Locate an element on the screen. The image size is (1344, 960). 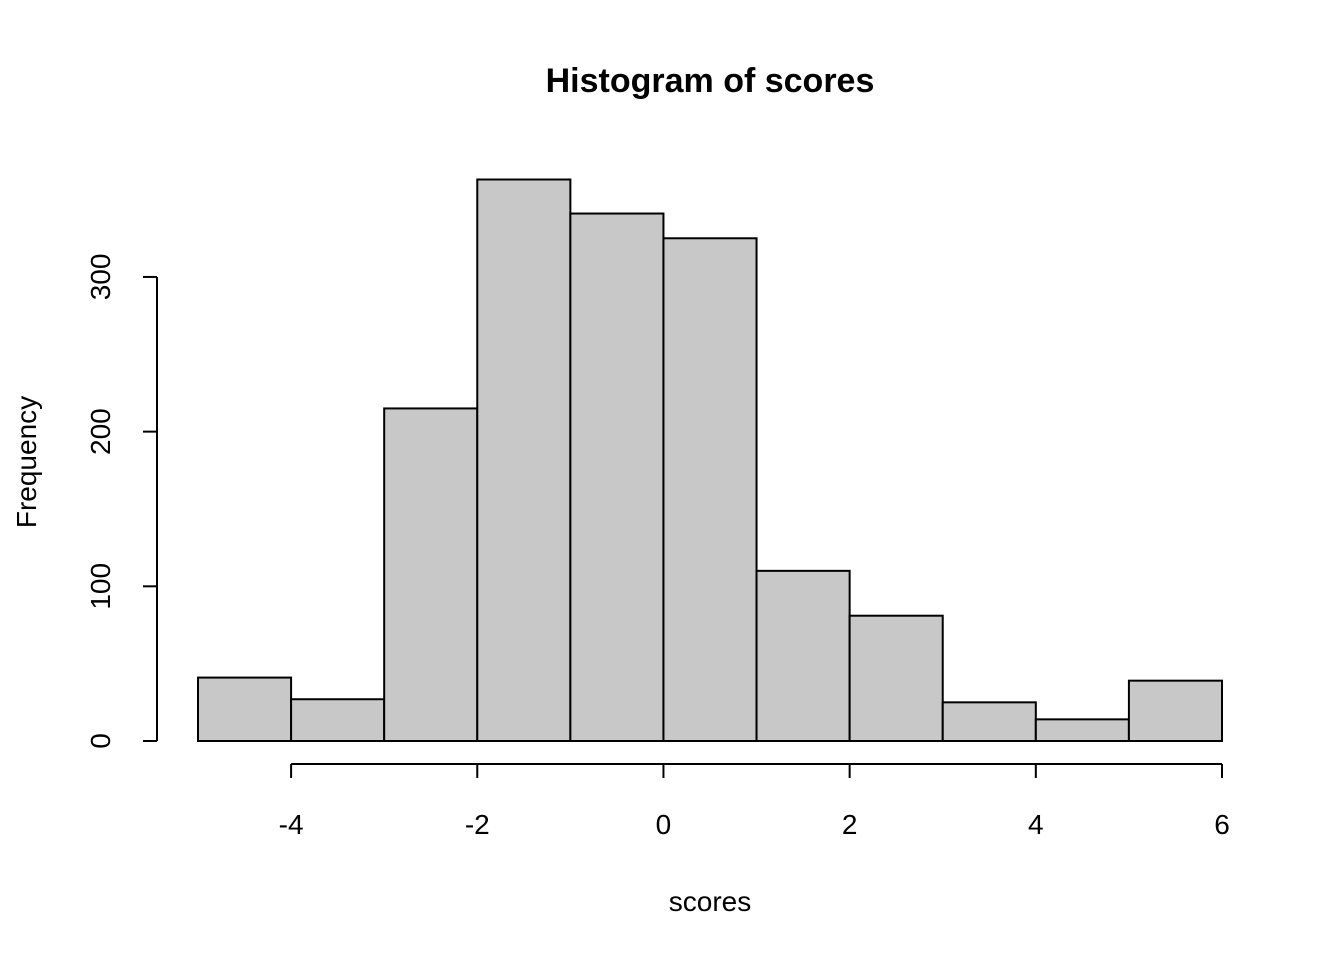
x-tick-label: 2 is located at coordinates (850, 824).